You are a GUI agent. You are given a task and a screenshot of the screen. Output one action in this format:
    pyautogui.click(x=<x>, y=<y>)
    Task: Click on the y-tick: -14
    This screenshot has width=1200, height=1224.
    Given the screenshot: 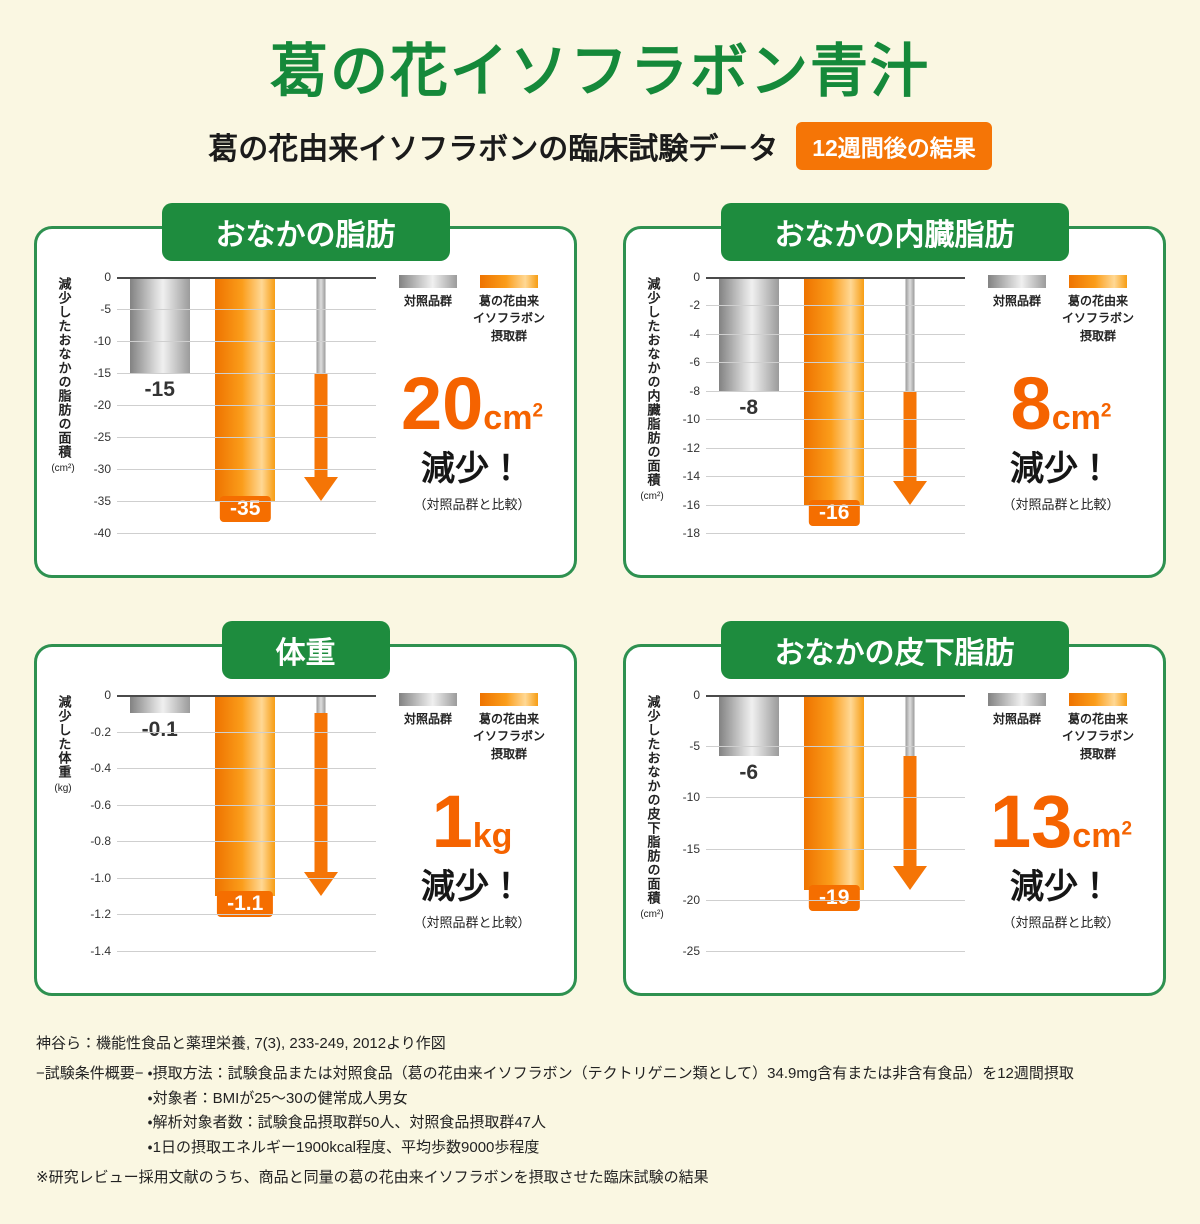 What is the action you would take?
    pyautogui.click(x=691, y=476)
    